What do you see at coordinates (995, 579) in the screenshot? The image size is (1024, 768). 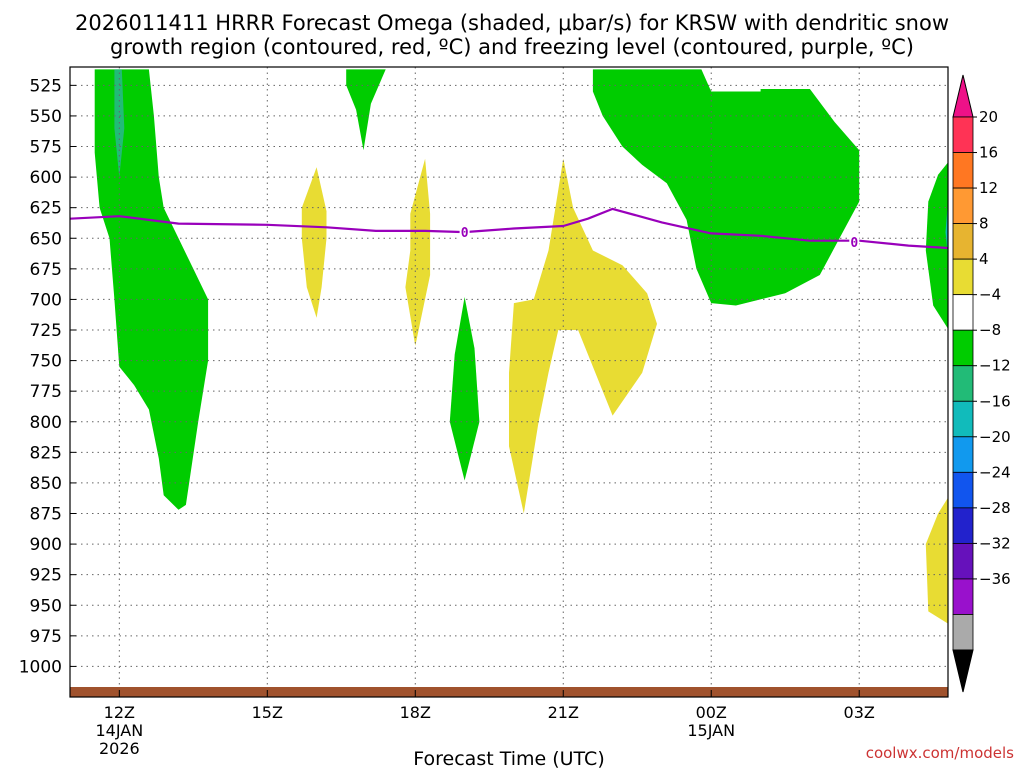 I see `colorbar-label-13: −36` at bounding box center [995, 579].